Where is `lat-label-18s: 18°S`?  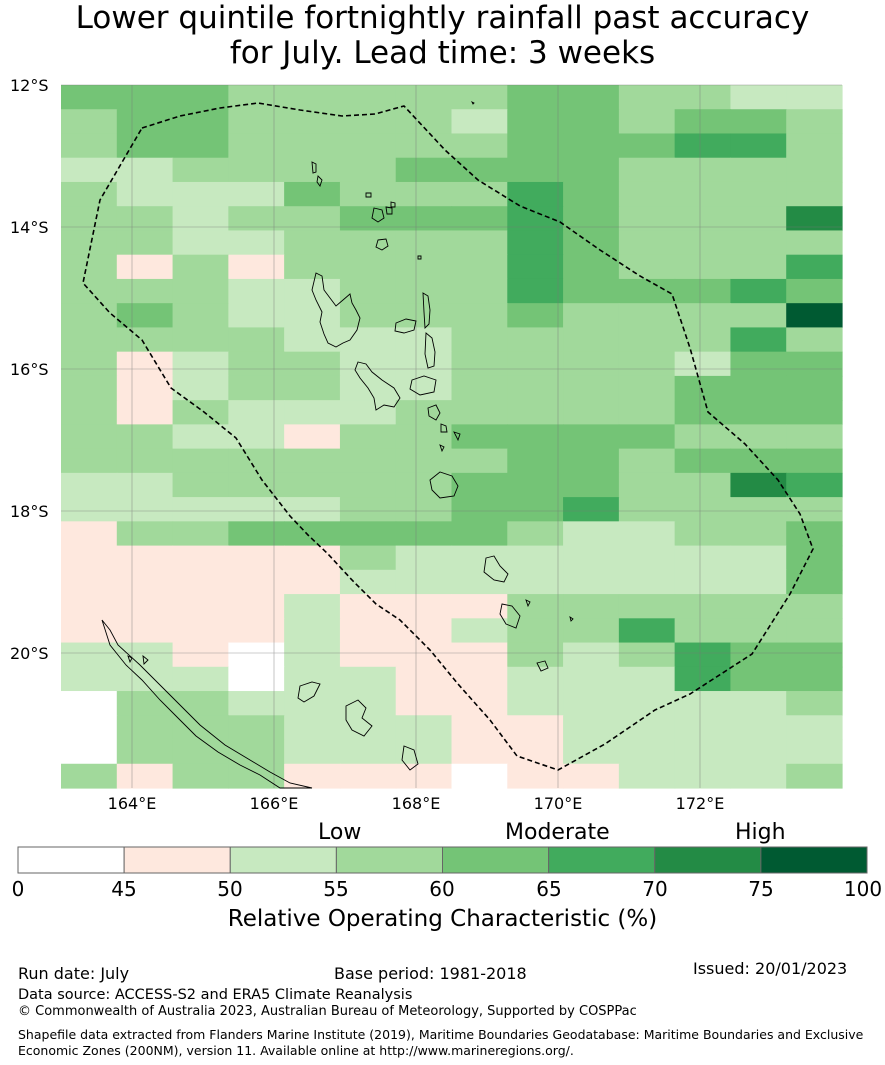
lat-label-18s: 18°S is located at coordinates (29, 511).